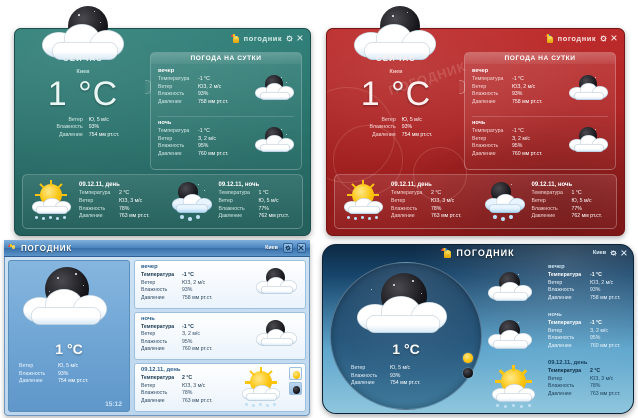  Describe the element at coordinates (89, 134) in the screenshot. I see `detail-row-pressure: Давление 754 мм рт.ст.` at that location.